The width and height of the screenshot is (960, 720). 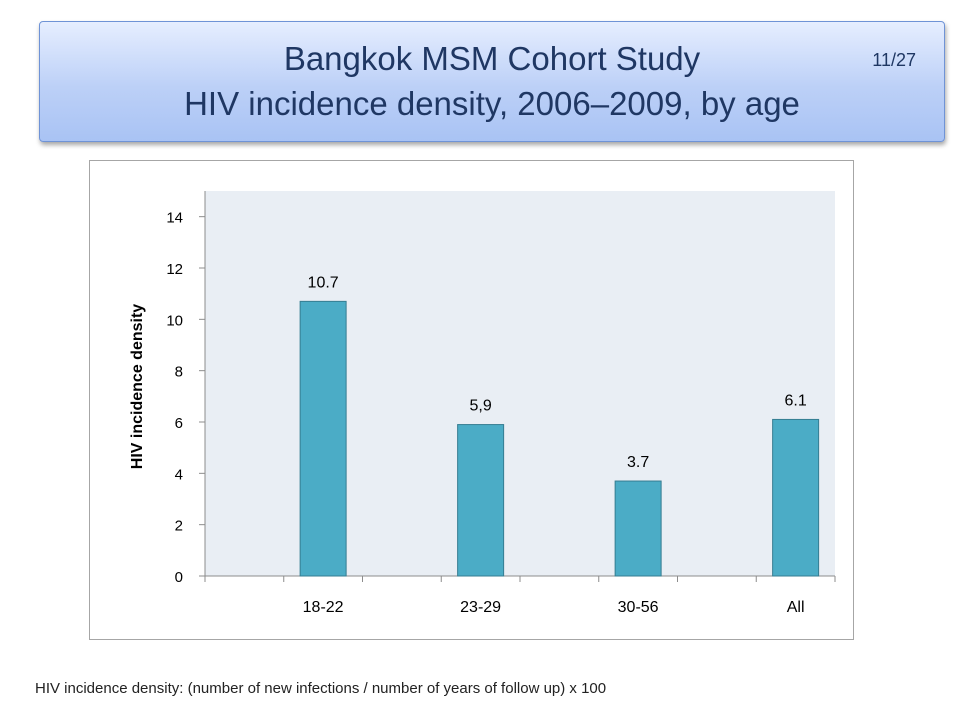 I want to click on slide-title: Bangkok MSM Cohort Study, so click(x=492, y=58).